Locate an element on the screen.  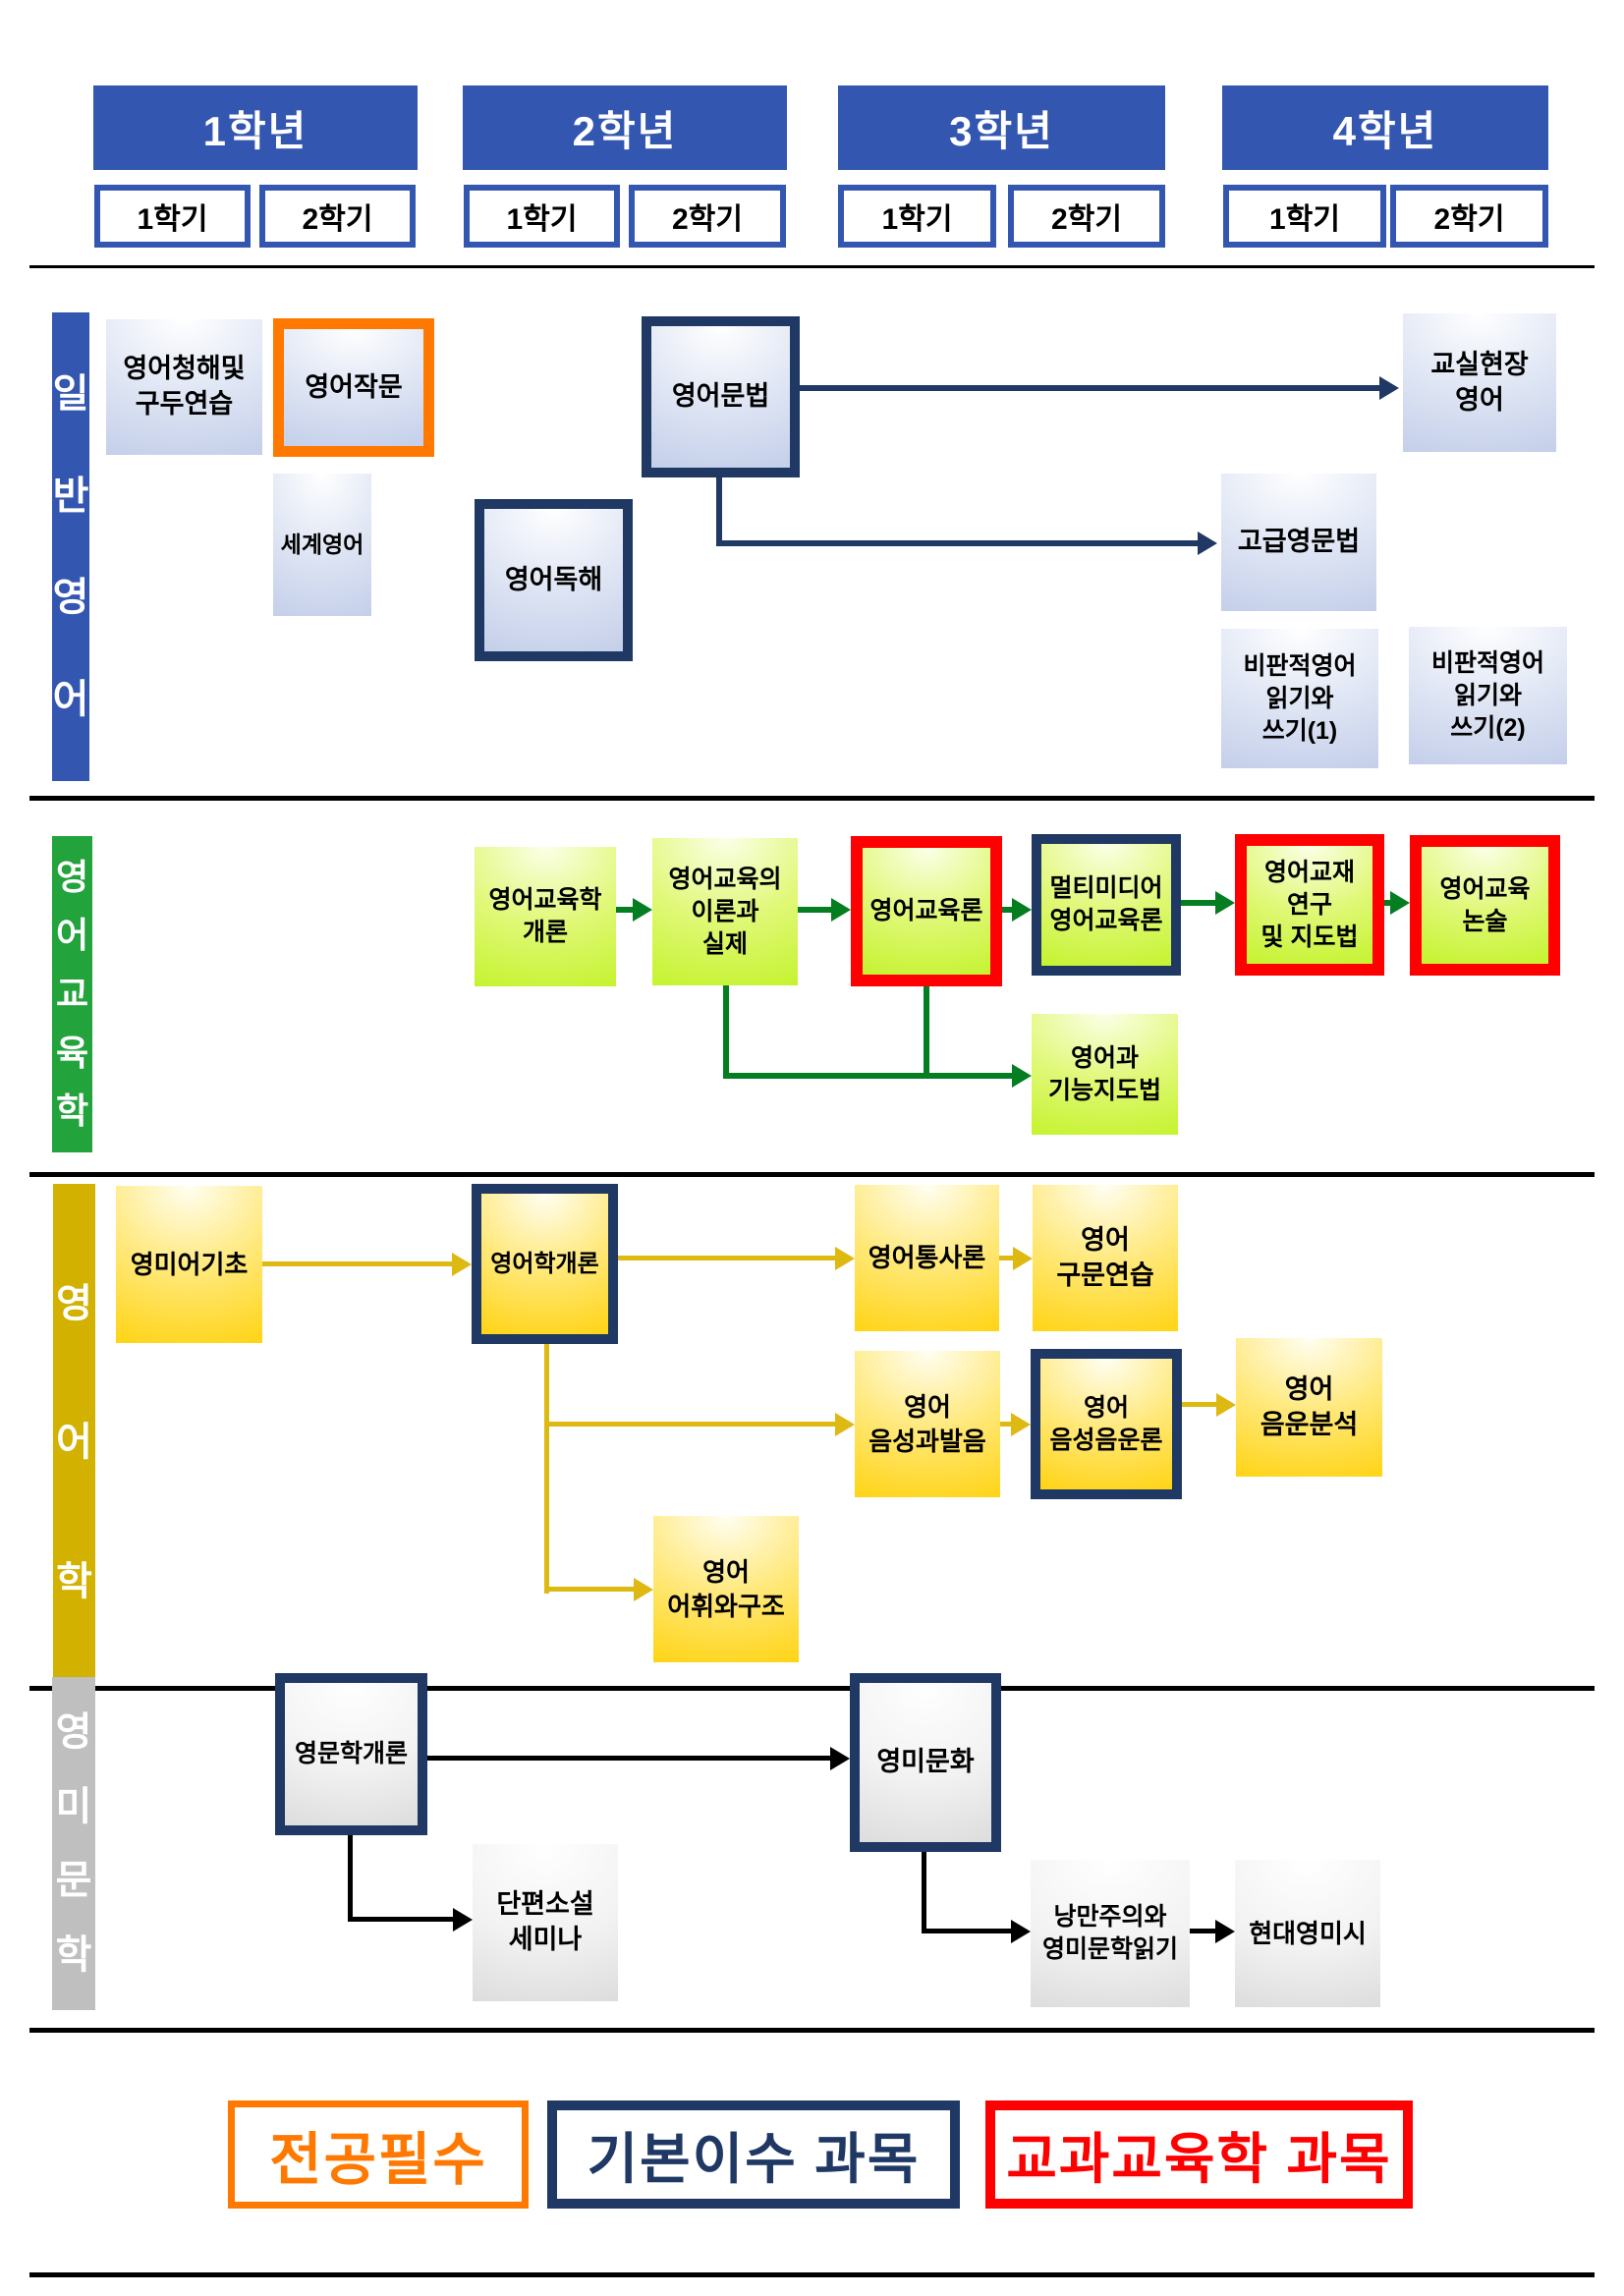
sidebar-char: 미 is located at coordinates (73, 1806).